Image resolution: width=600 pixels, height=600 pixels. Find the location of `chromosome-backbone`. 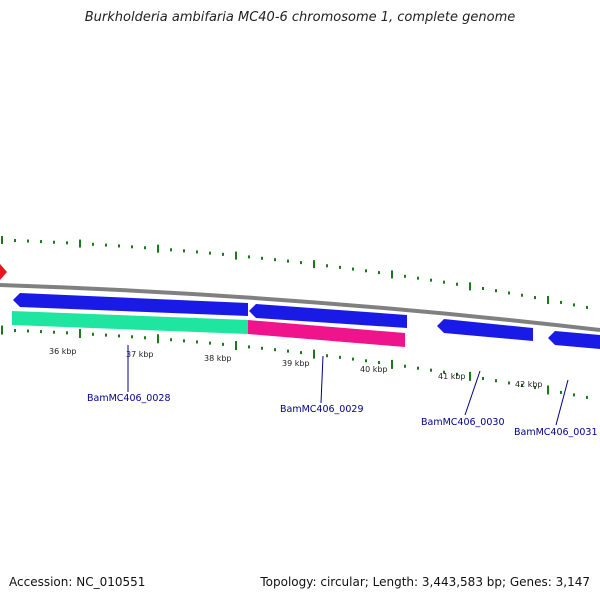

chromosome-backbone is located at coordinates (300, 307).